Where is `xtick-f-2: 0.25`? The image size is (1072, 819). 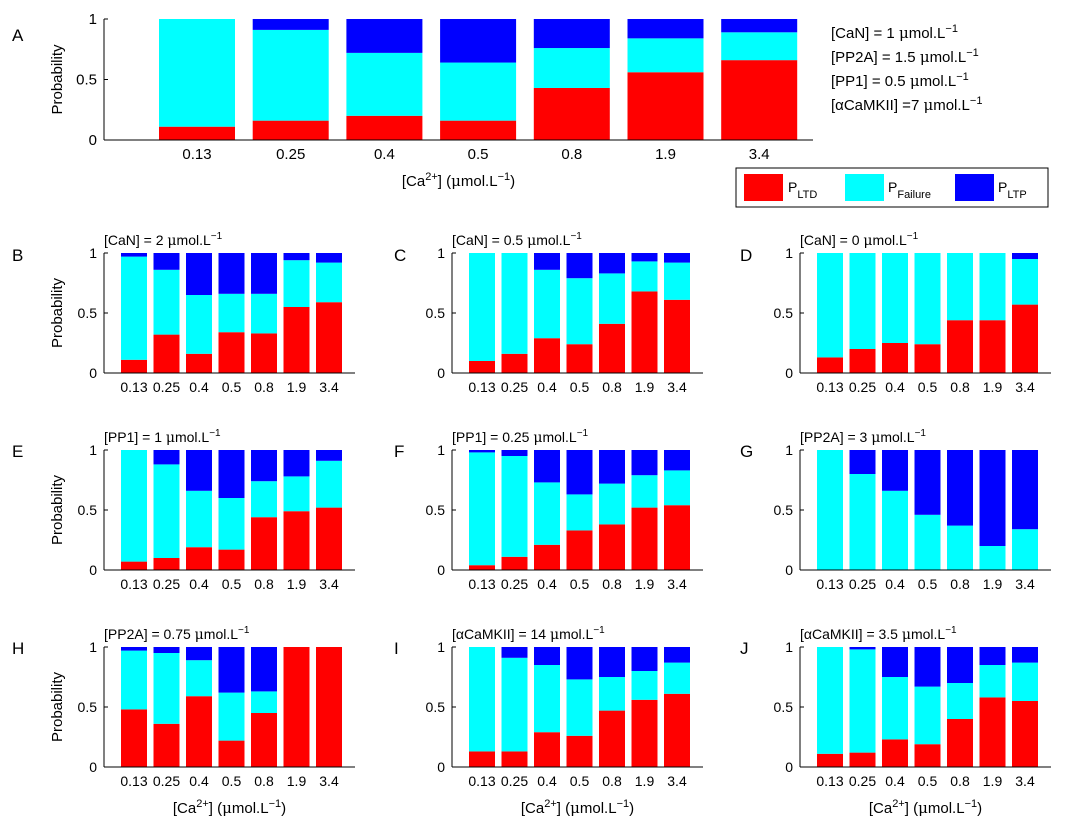
xtick-f-2: 0.25 is located at coordinates (514, 584).